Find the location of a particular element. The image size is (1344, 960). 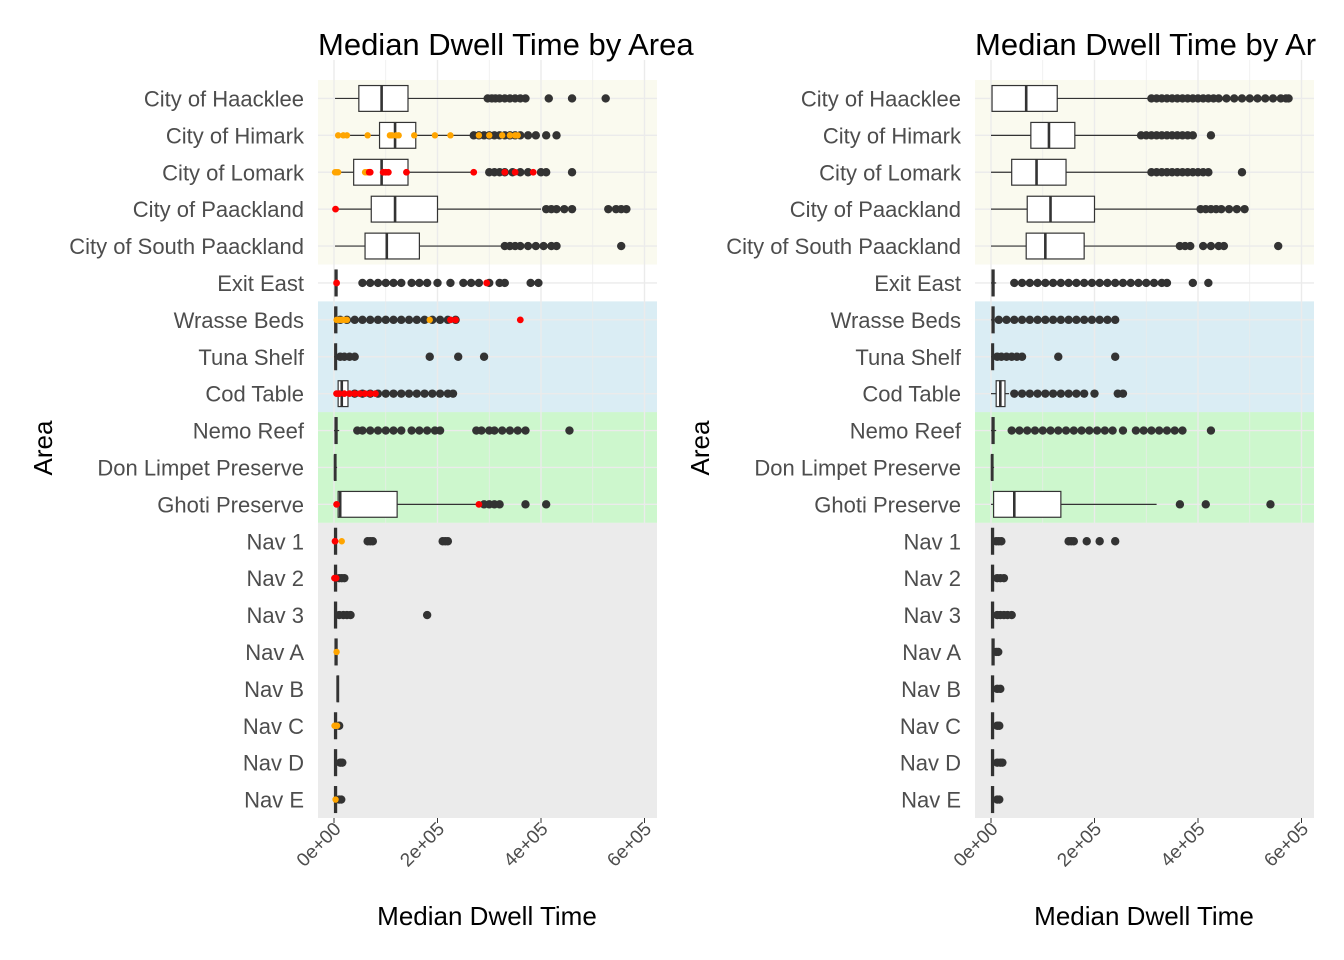

category-label: Exit East is located at coordinates (917, 283).